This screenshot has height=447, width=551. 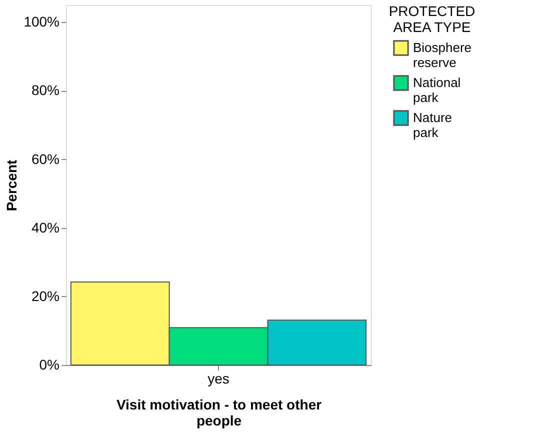 I want to click on legend-label: National park, so click(x=437, y=90).